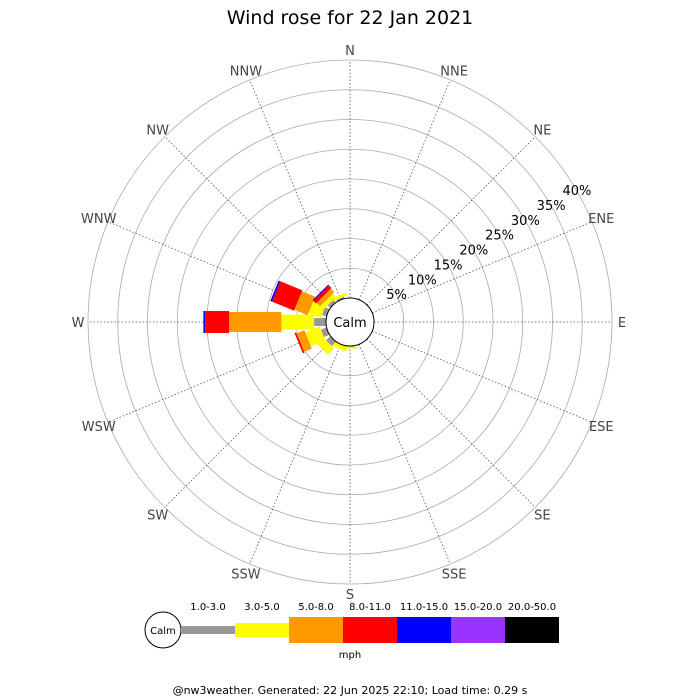  I want to click on legend-swatch-5.0-8.0, so click(316, 630).